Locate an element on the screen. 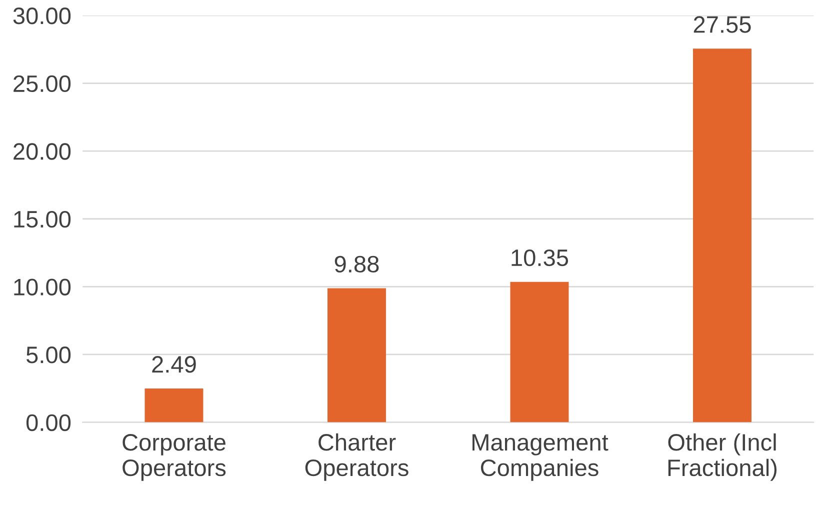 This screenshot has width=826, height=515. y-tick-label: 10.00 is located at coordinates (42, 287).